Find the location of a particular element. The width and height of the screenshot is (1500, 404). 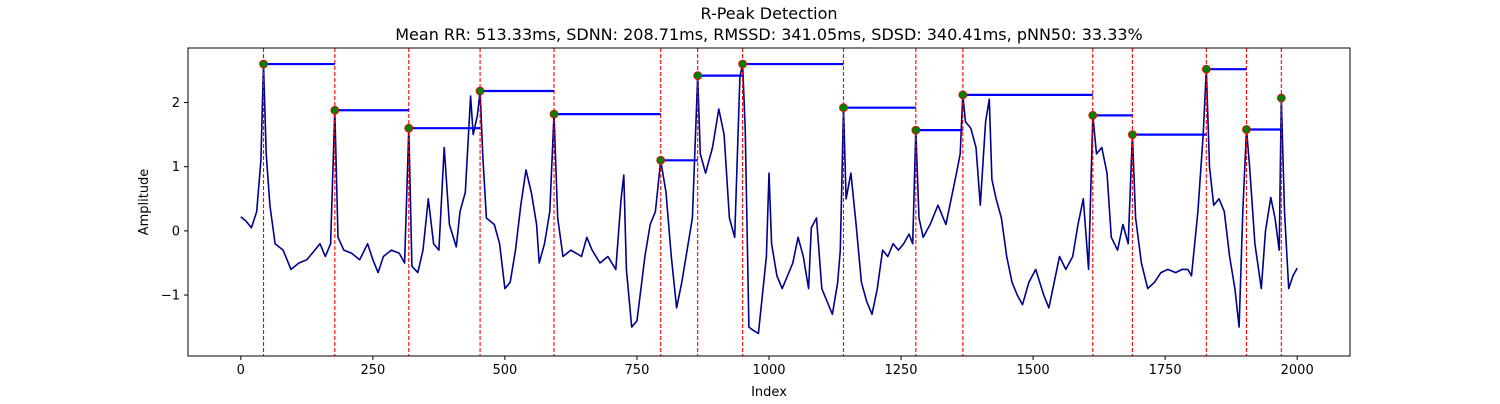

x-tick-label-8: 2000 is located at coordinates (1297, 370).